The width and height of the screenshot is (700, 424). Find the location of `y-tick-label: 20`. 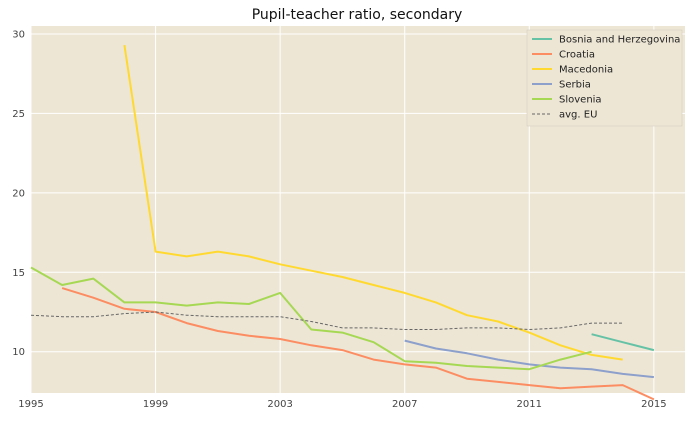

y-tick-label: 20 is located at coordinates (18, 193).